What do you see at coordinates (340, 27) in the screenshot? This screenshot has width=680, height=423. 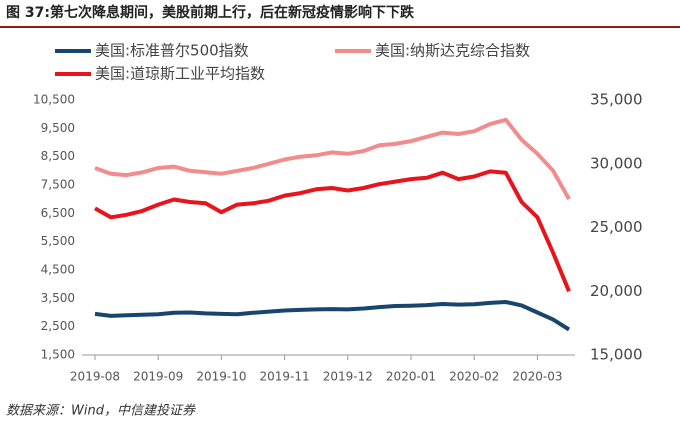 I see `title-rule` at bounding box center [340, 27].